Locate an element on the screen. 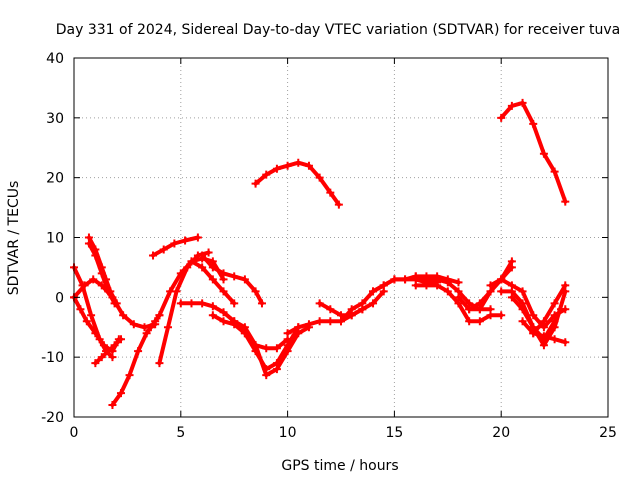  series-s5 is located at coordinates (108, 351).